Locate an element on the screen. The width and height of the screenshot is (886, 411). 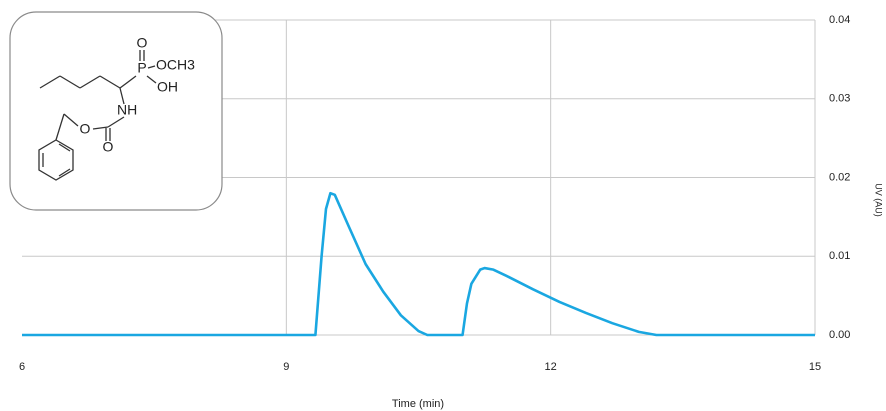
y-tick-label: 0.01 is located at coordinates (839, 256).